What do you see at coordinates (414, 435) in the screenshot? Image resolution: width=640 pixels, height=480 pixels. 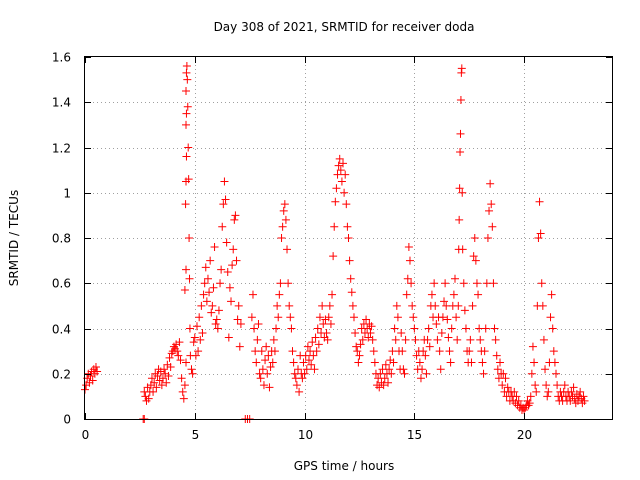 I see `x-tick-label: 15` at bounding box center [414, 435].